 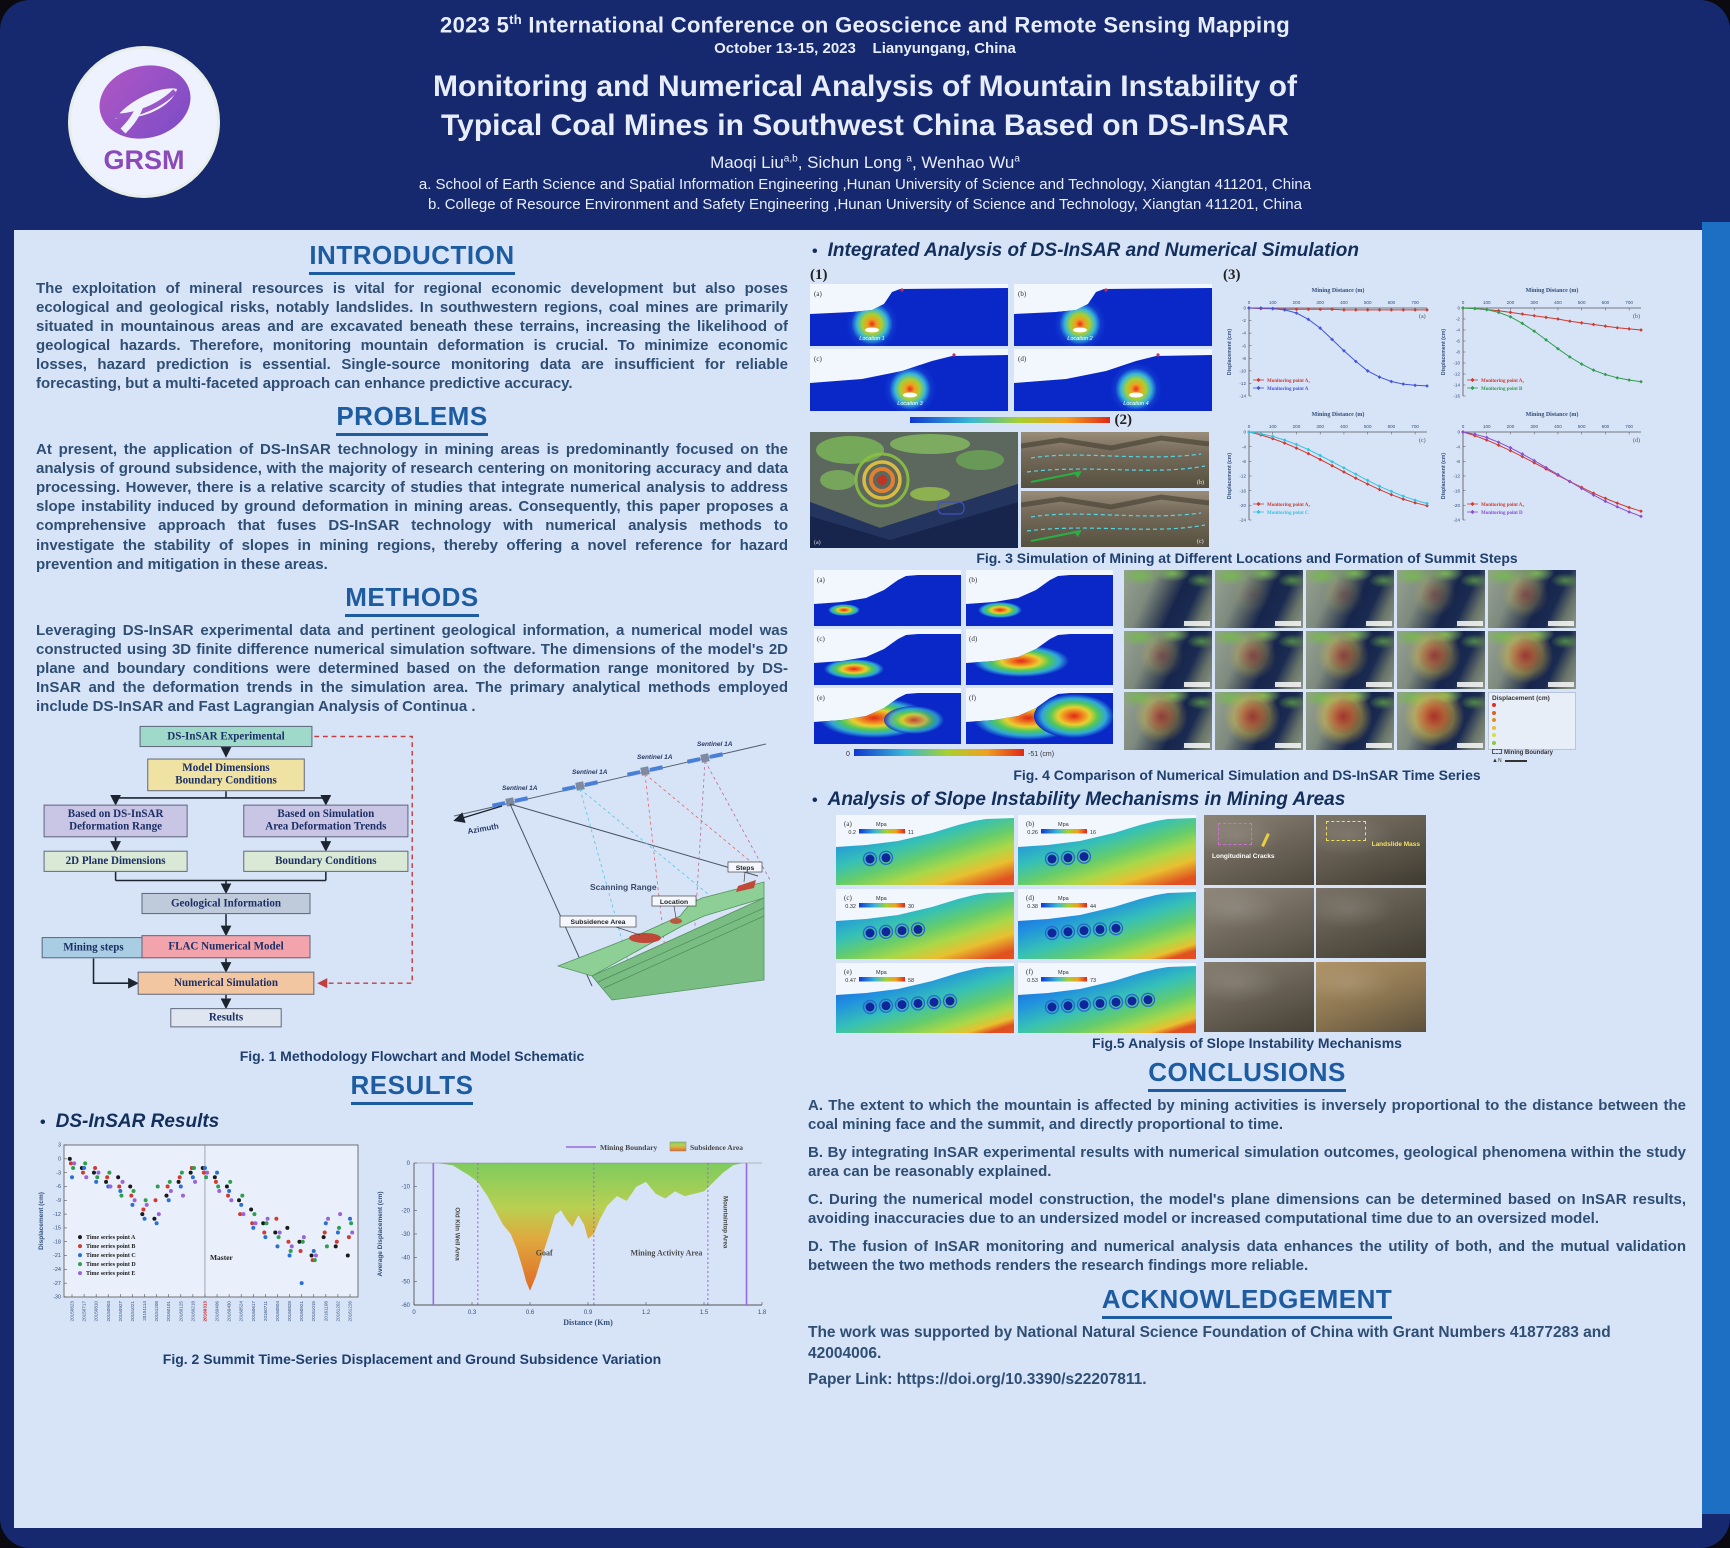 I want to click on svg-text: -4, so click(x=1244, y=333).